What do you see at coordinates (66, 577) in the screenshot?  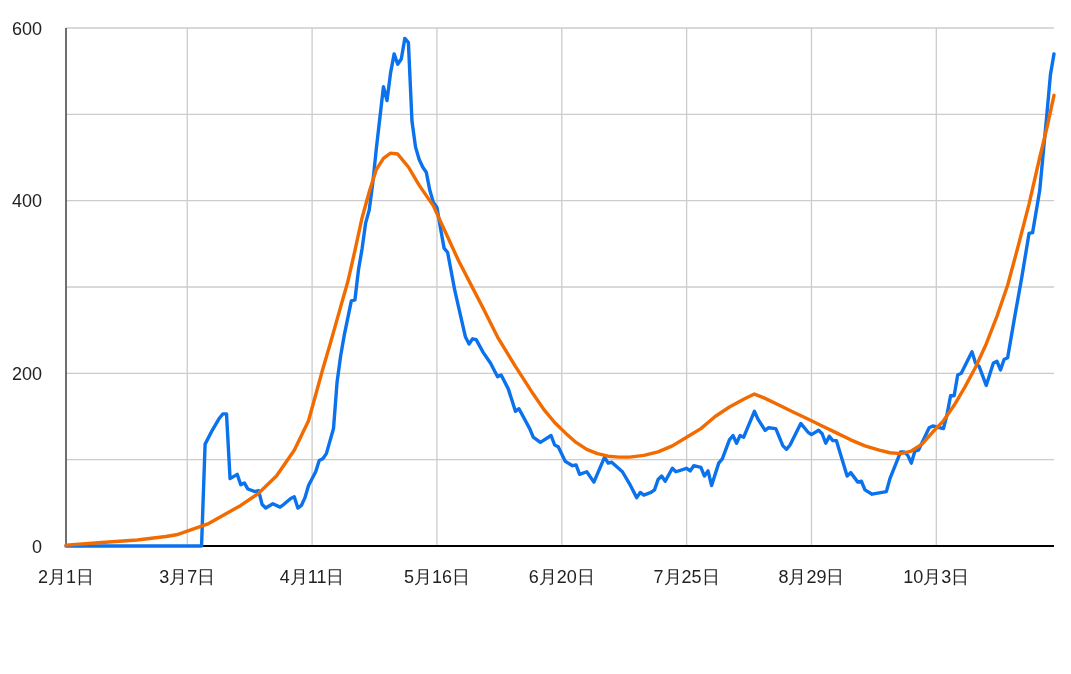 I see `x-tick-label: 2月1日` at bounding box center [66, 577].